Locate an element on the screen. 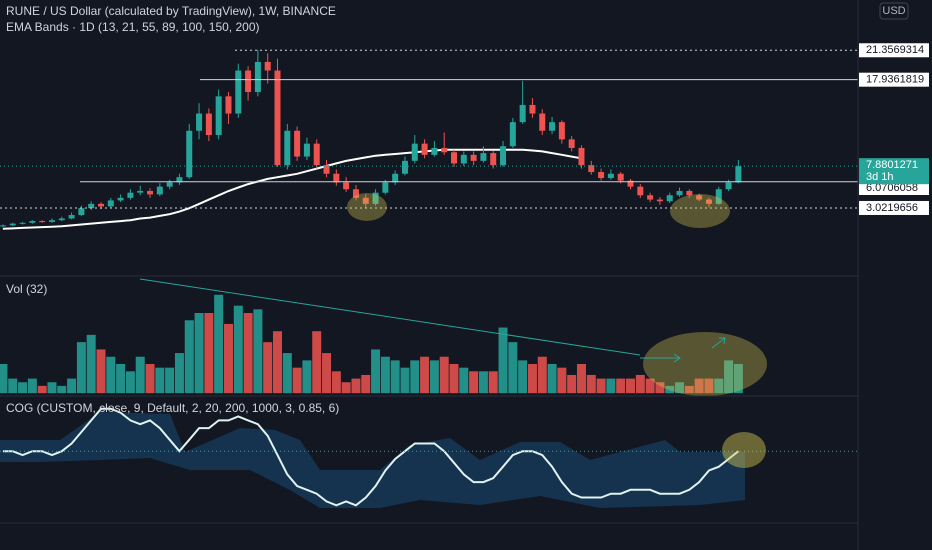 The image size is (932, 550). currency: USD is located at coordinates (893, 11).